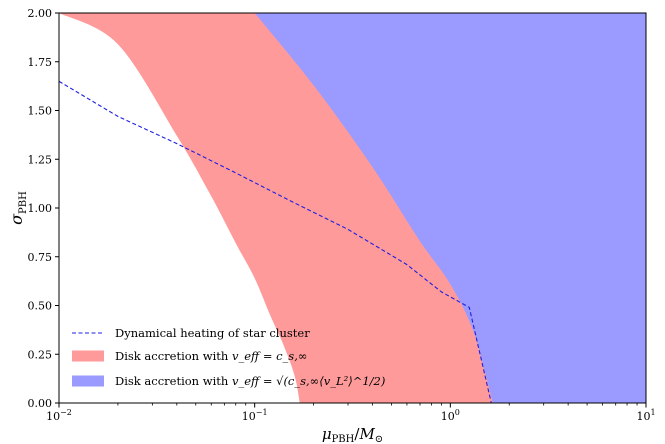 This screenshot has height=444, width=665. What do you see at coordinates (40, 13) in the screenshot?
I see `y-tick-label-8: 2.00` at bounding box center [40, 13].